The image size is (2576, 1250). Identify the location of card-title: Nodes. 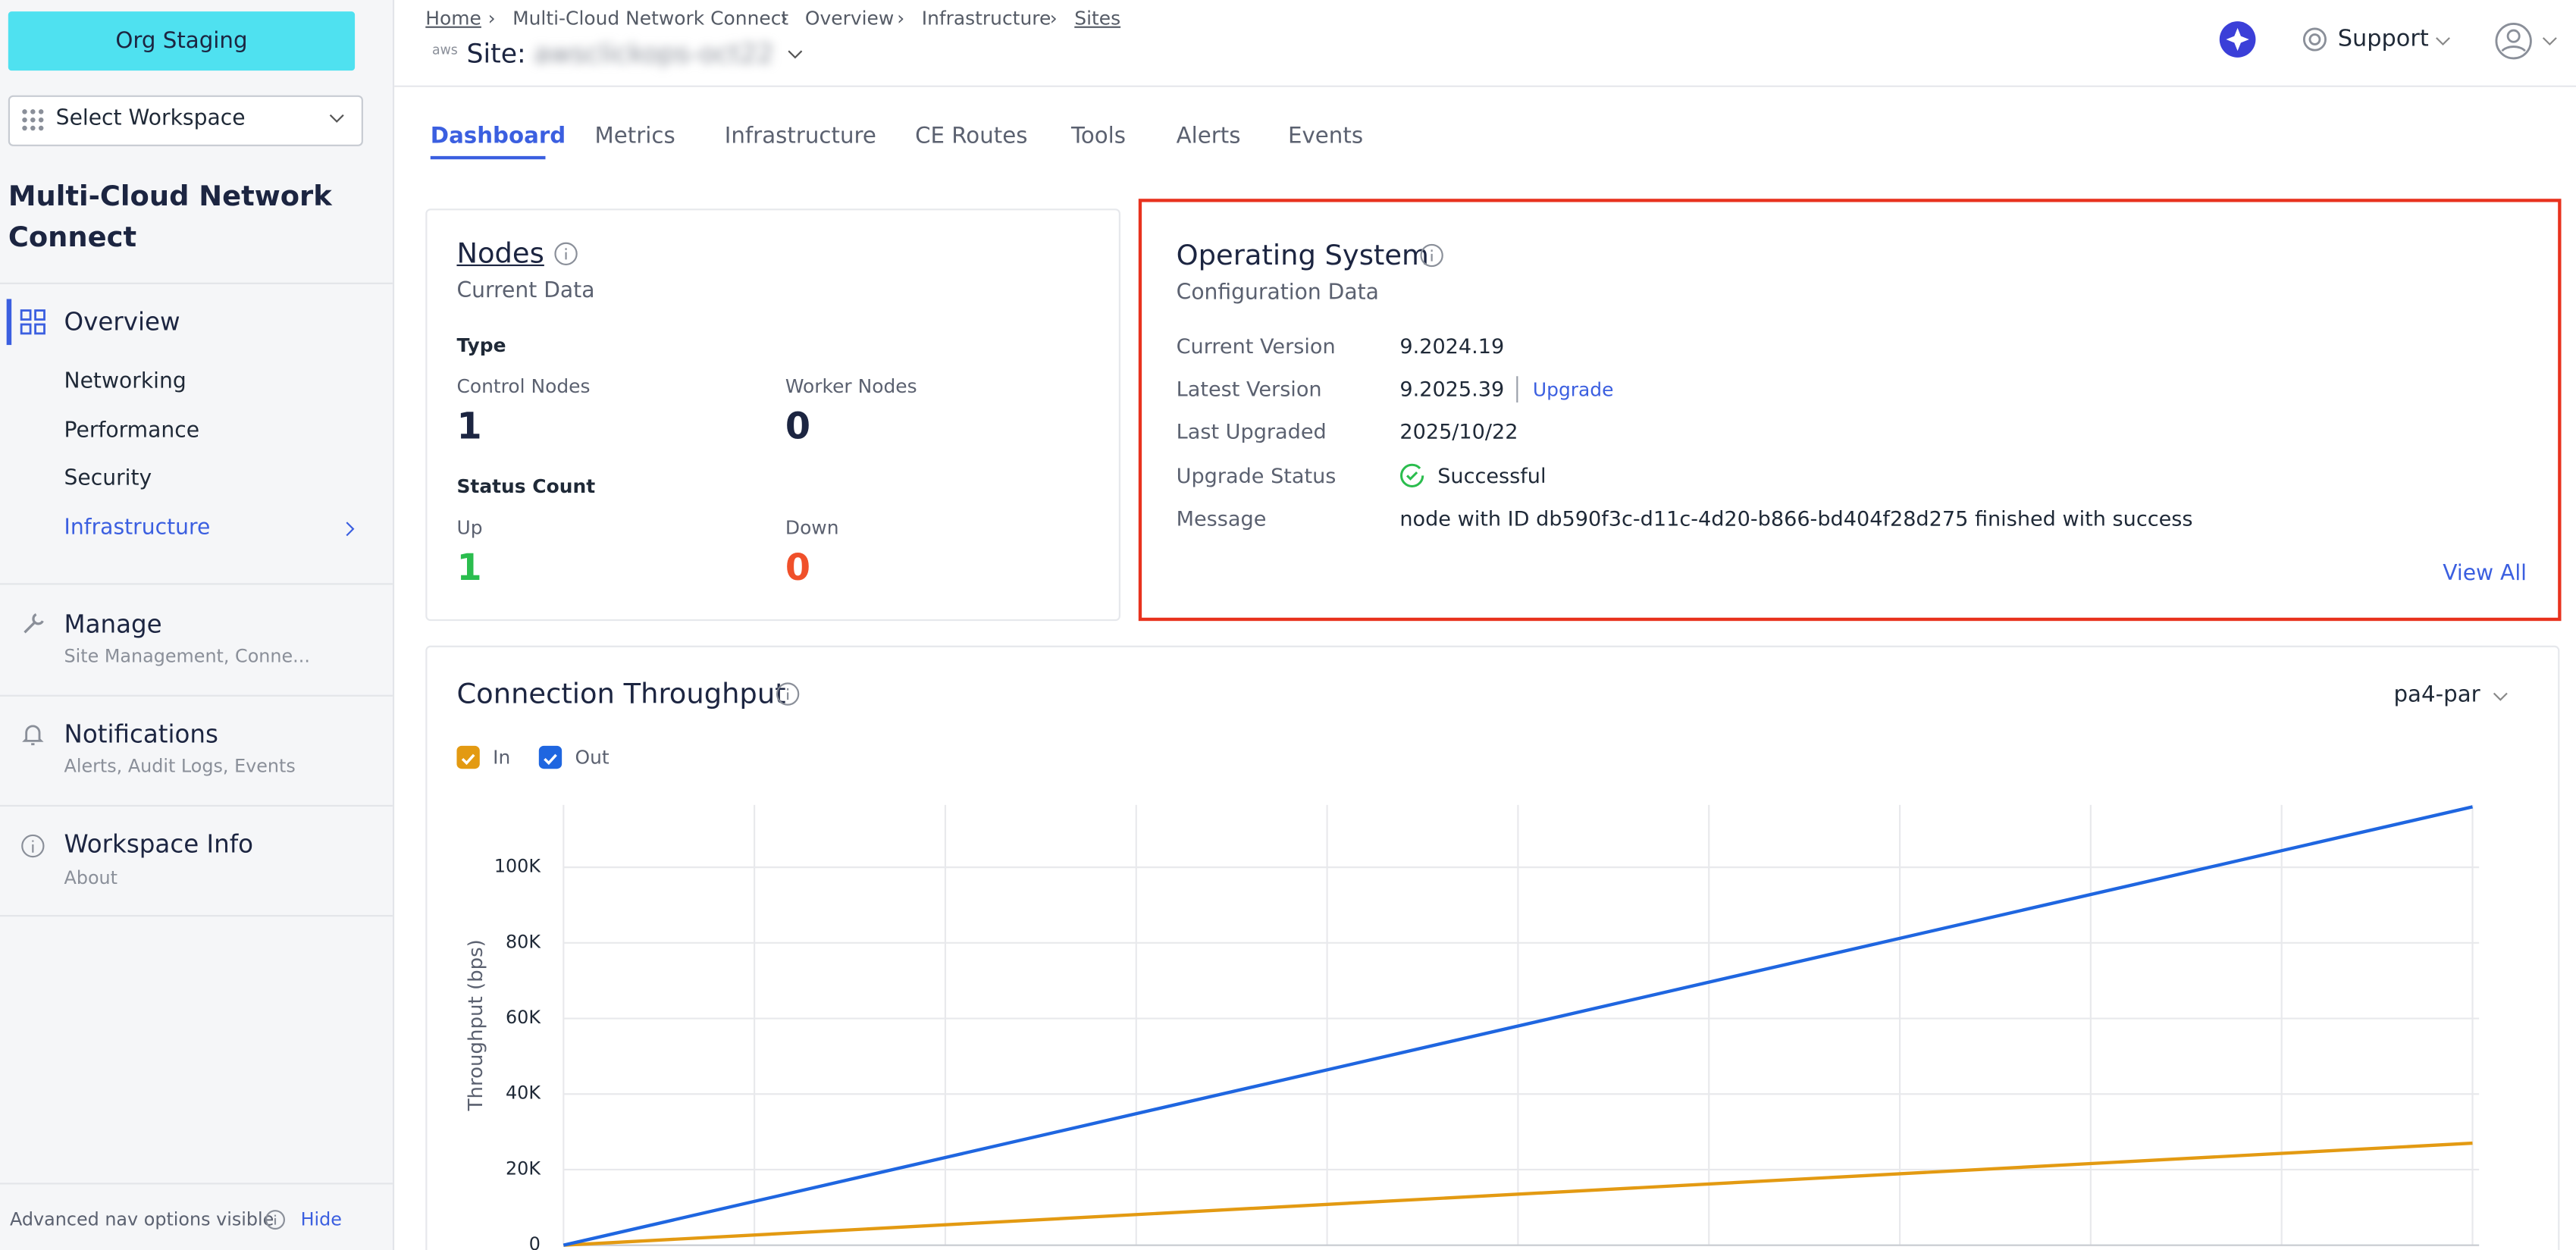
(500, 254).